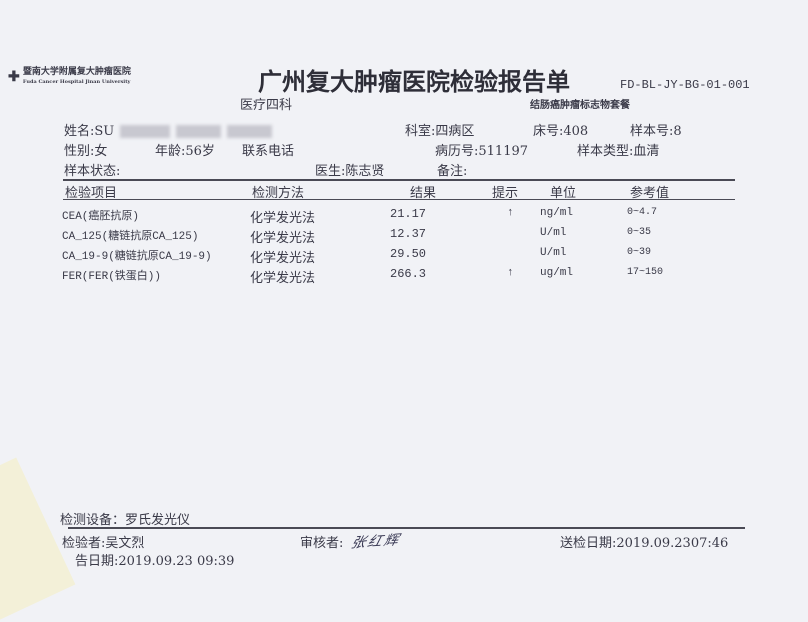 The width and height of the screenshot is (808, 622). What do you see at coordinates (266, 105) in the screenshot?
I see `department: 医疗四科` at bounding box center [266, 105].